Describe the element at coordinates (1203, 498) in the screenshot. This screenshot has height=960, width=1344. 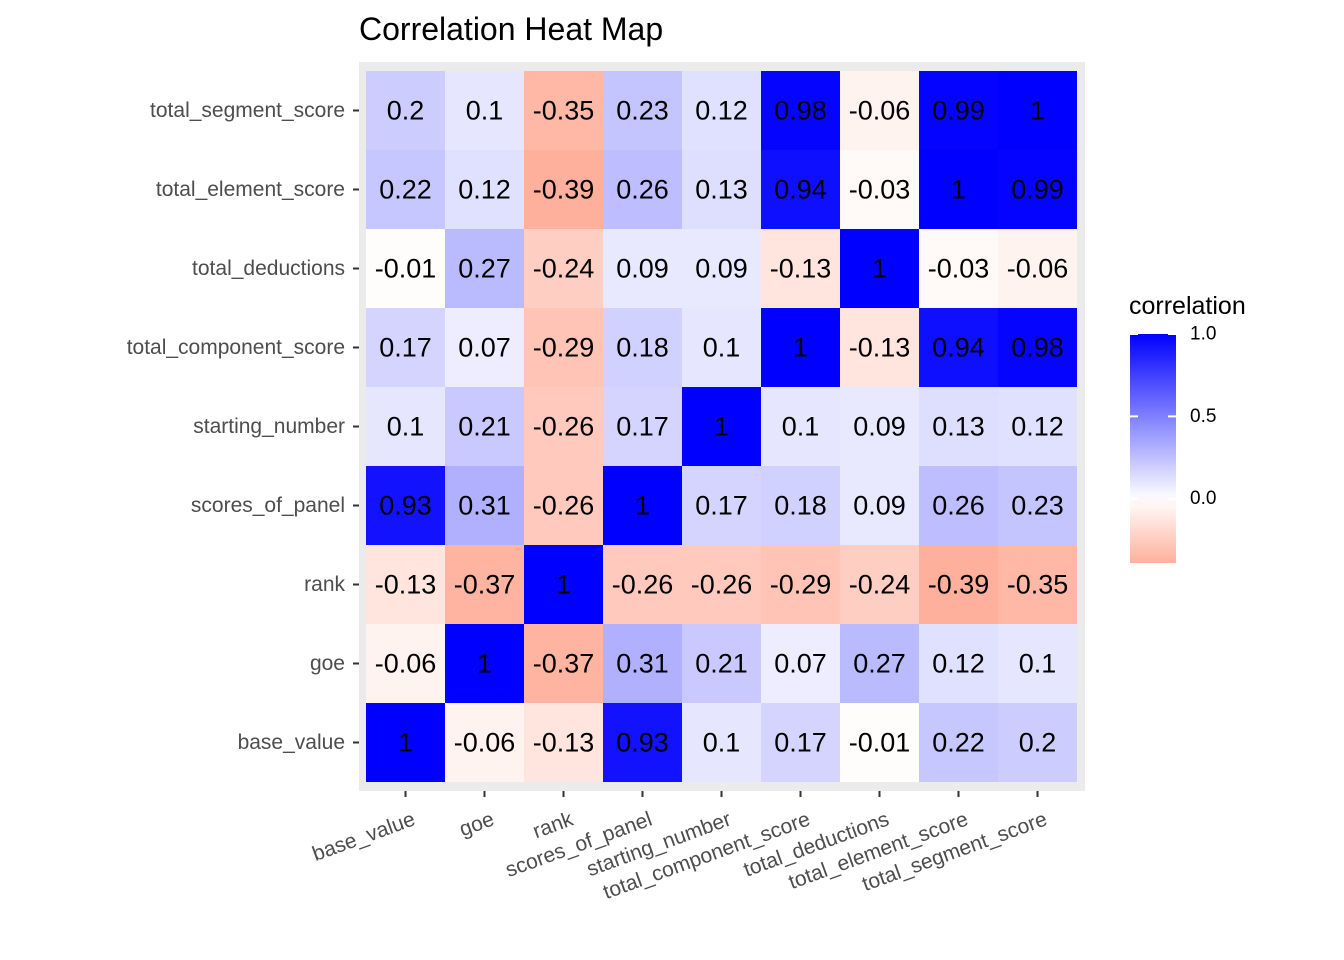
I see `legend-tick-label: 0.0` at that location.